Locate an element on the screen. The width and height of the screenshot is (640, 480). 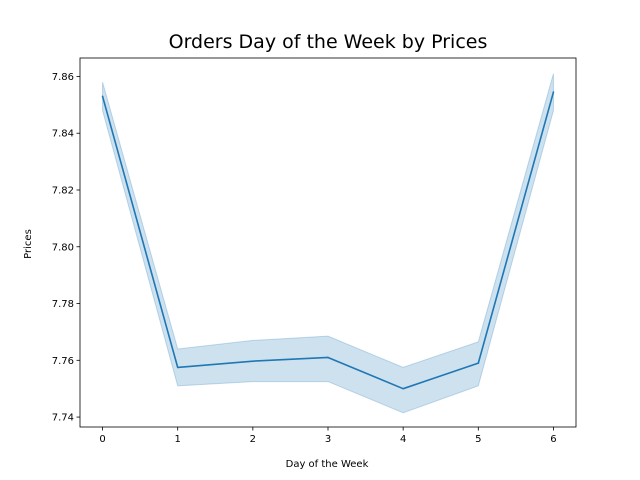
y-tick-label: 7.82 is located at coordinates (63, 190).